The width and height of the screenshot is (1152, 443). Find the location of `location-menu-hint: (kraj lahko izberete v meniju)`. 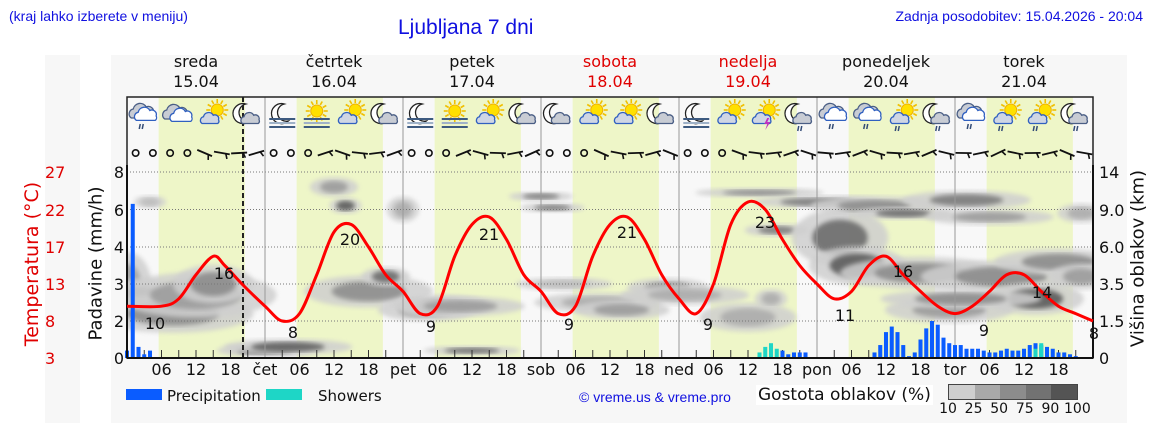

location-menu-hint: (kraj lahko izberete v meniju) is located at coordinates (98, 16).